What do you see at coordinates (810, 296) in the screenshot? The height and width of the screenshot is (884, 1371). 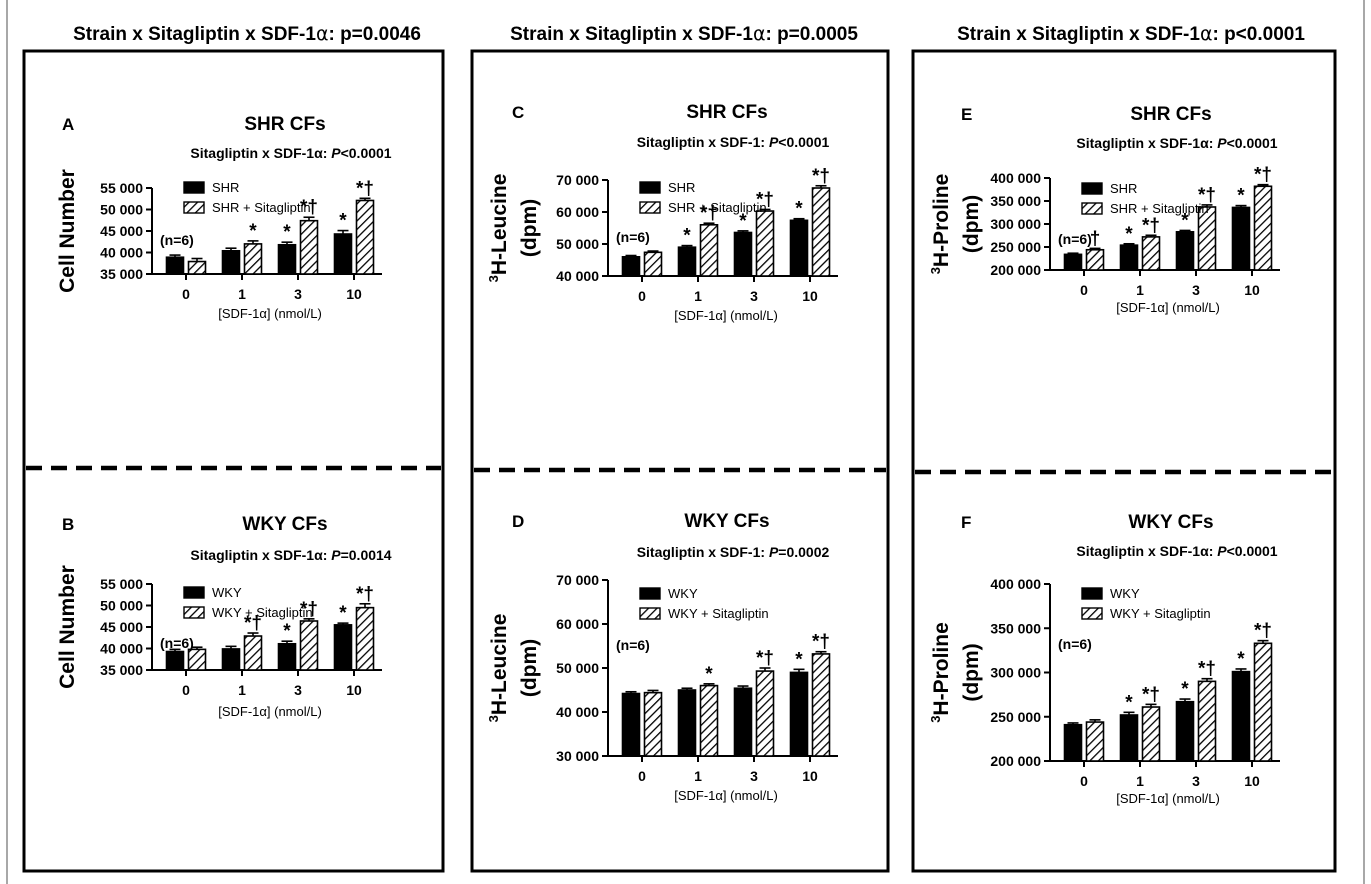 I see `x-tick-label: 10` at bounding box center [810, 296].